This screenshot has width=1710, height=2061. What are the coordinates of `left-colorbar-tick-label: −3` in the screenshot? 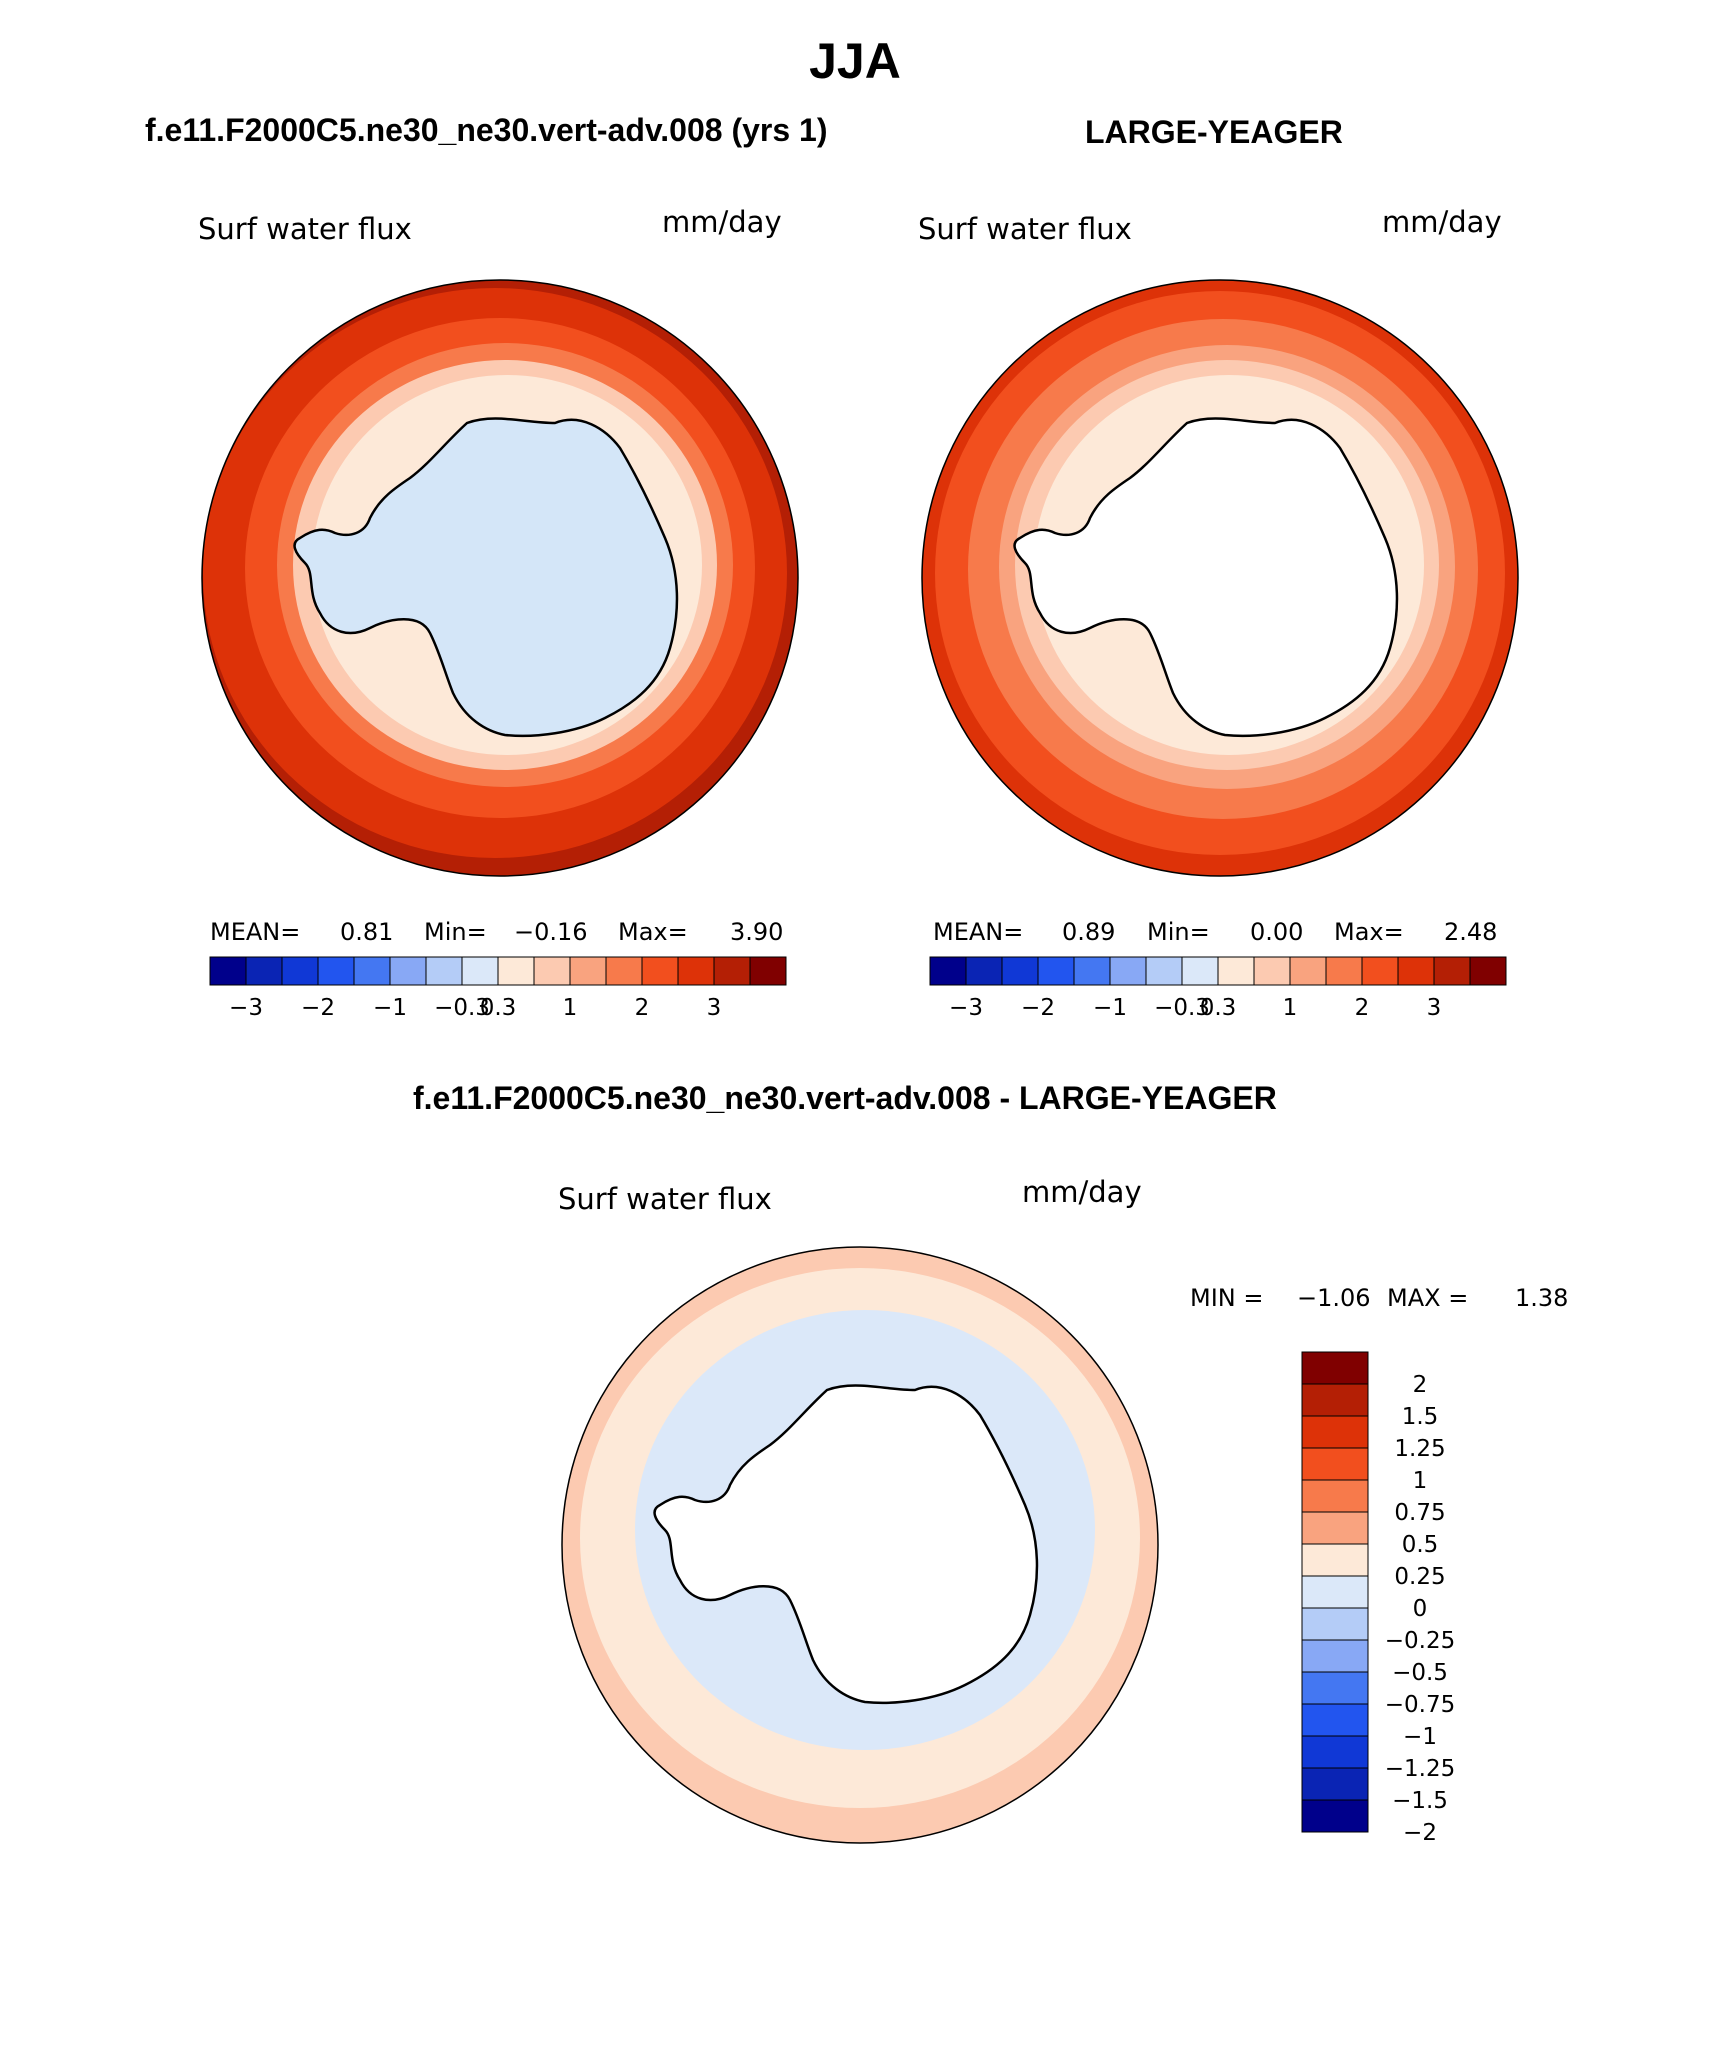 It's located at (246, 1008).